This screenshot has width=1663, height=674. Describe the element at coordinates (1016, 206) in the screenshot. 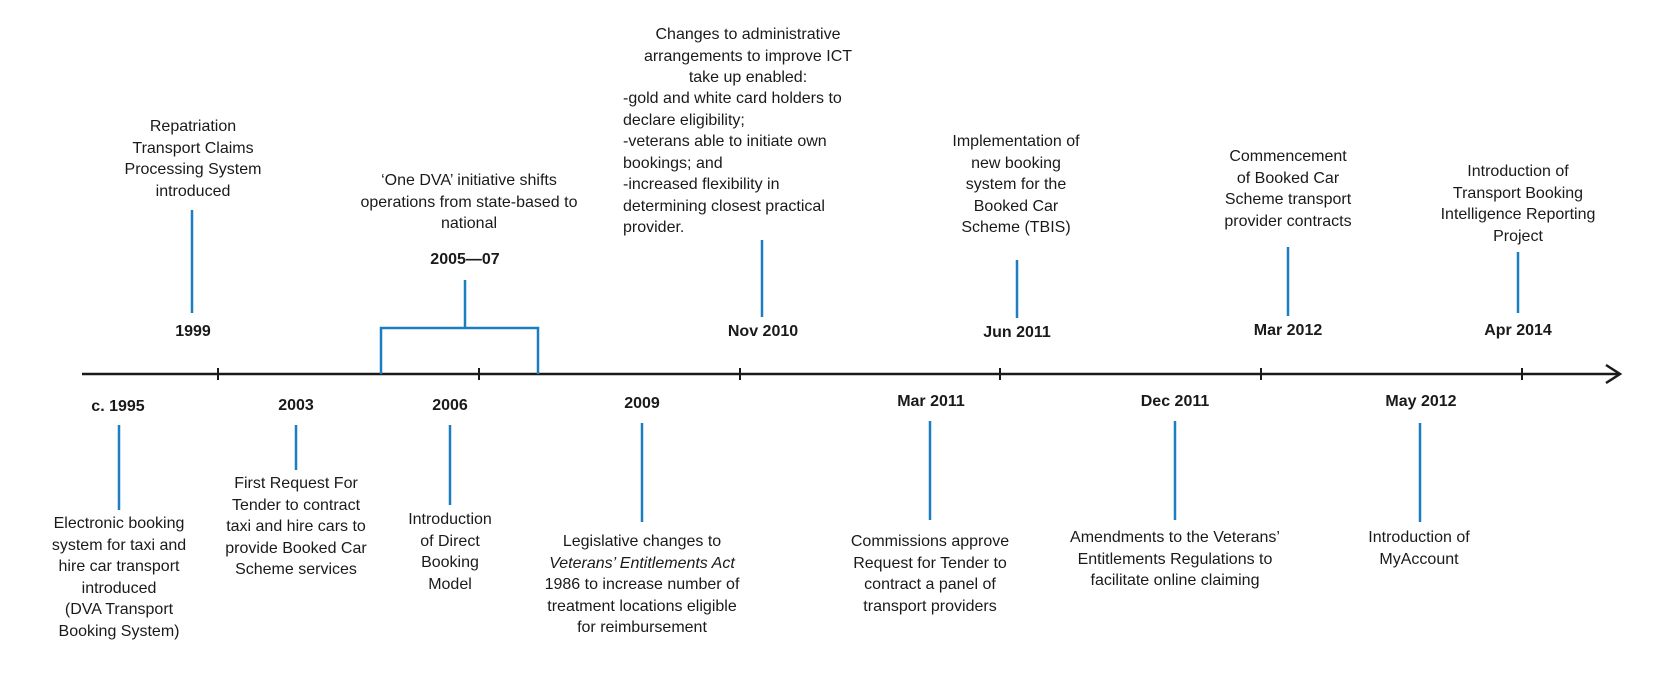

I see `text-line: Booked Car` at that location.